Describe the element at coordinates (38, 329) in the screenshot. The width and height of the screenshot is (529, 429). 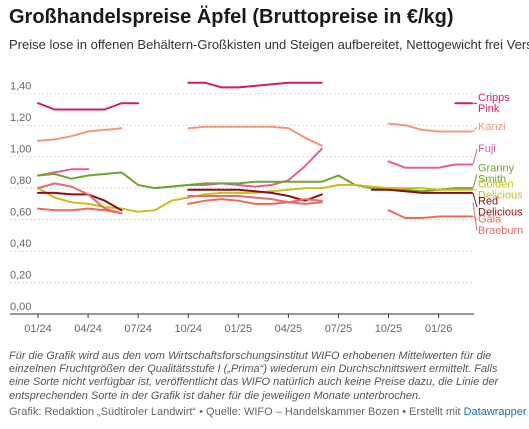
I see `x-tick-label: 01/24` at that location.